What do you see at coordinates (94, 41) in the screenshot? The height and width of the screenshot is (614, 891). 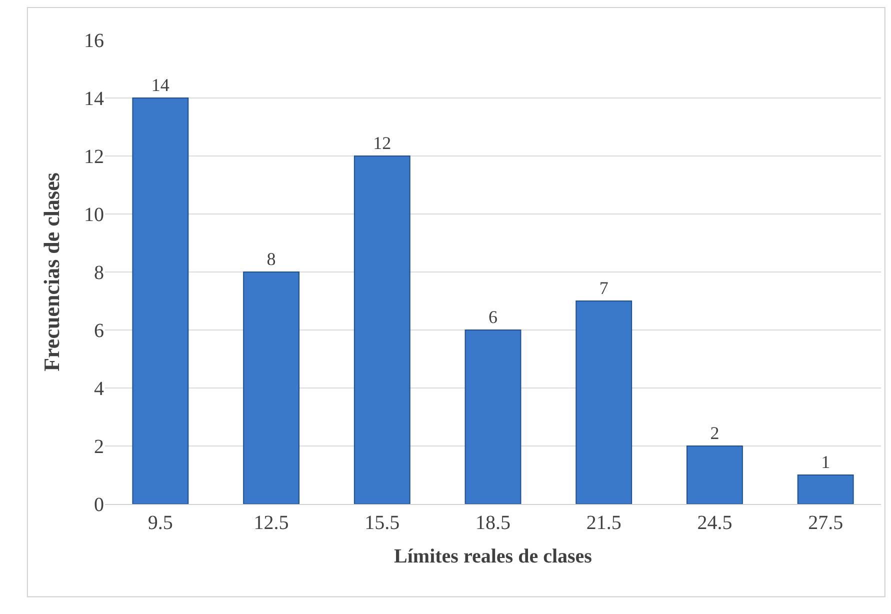 I see `y-tick-label: 16` at bounding box center [94, 41].